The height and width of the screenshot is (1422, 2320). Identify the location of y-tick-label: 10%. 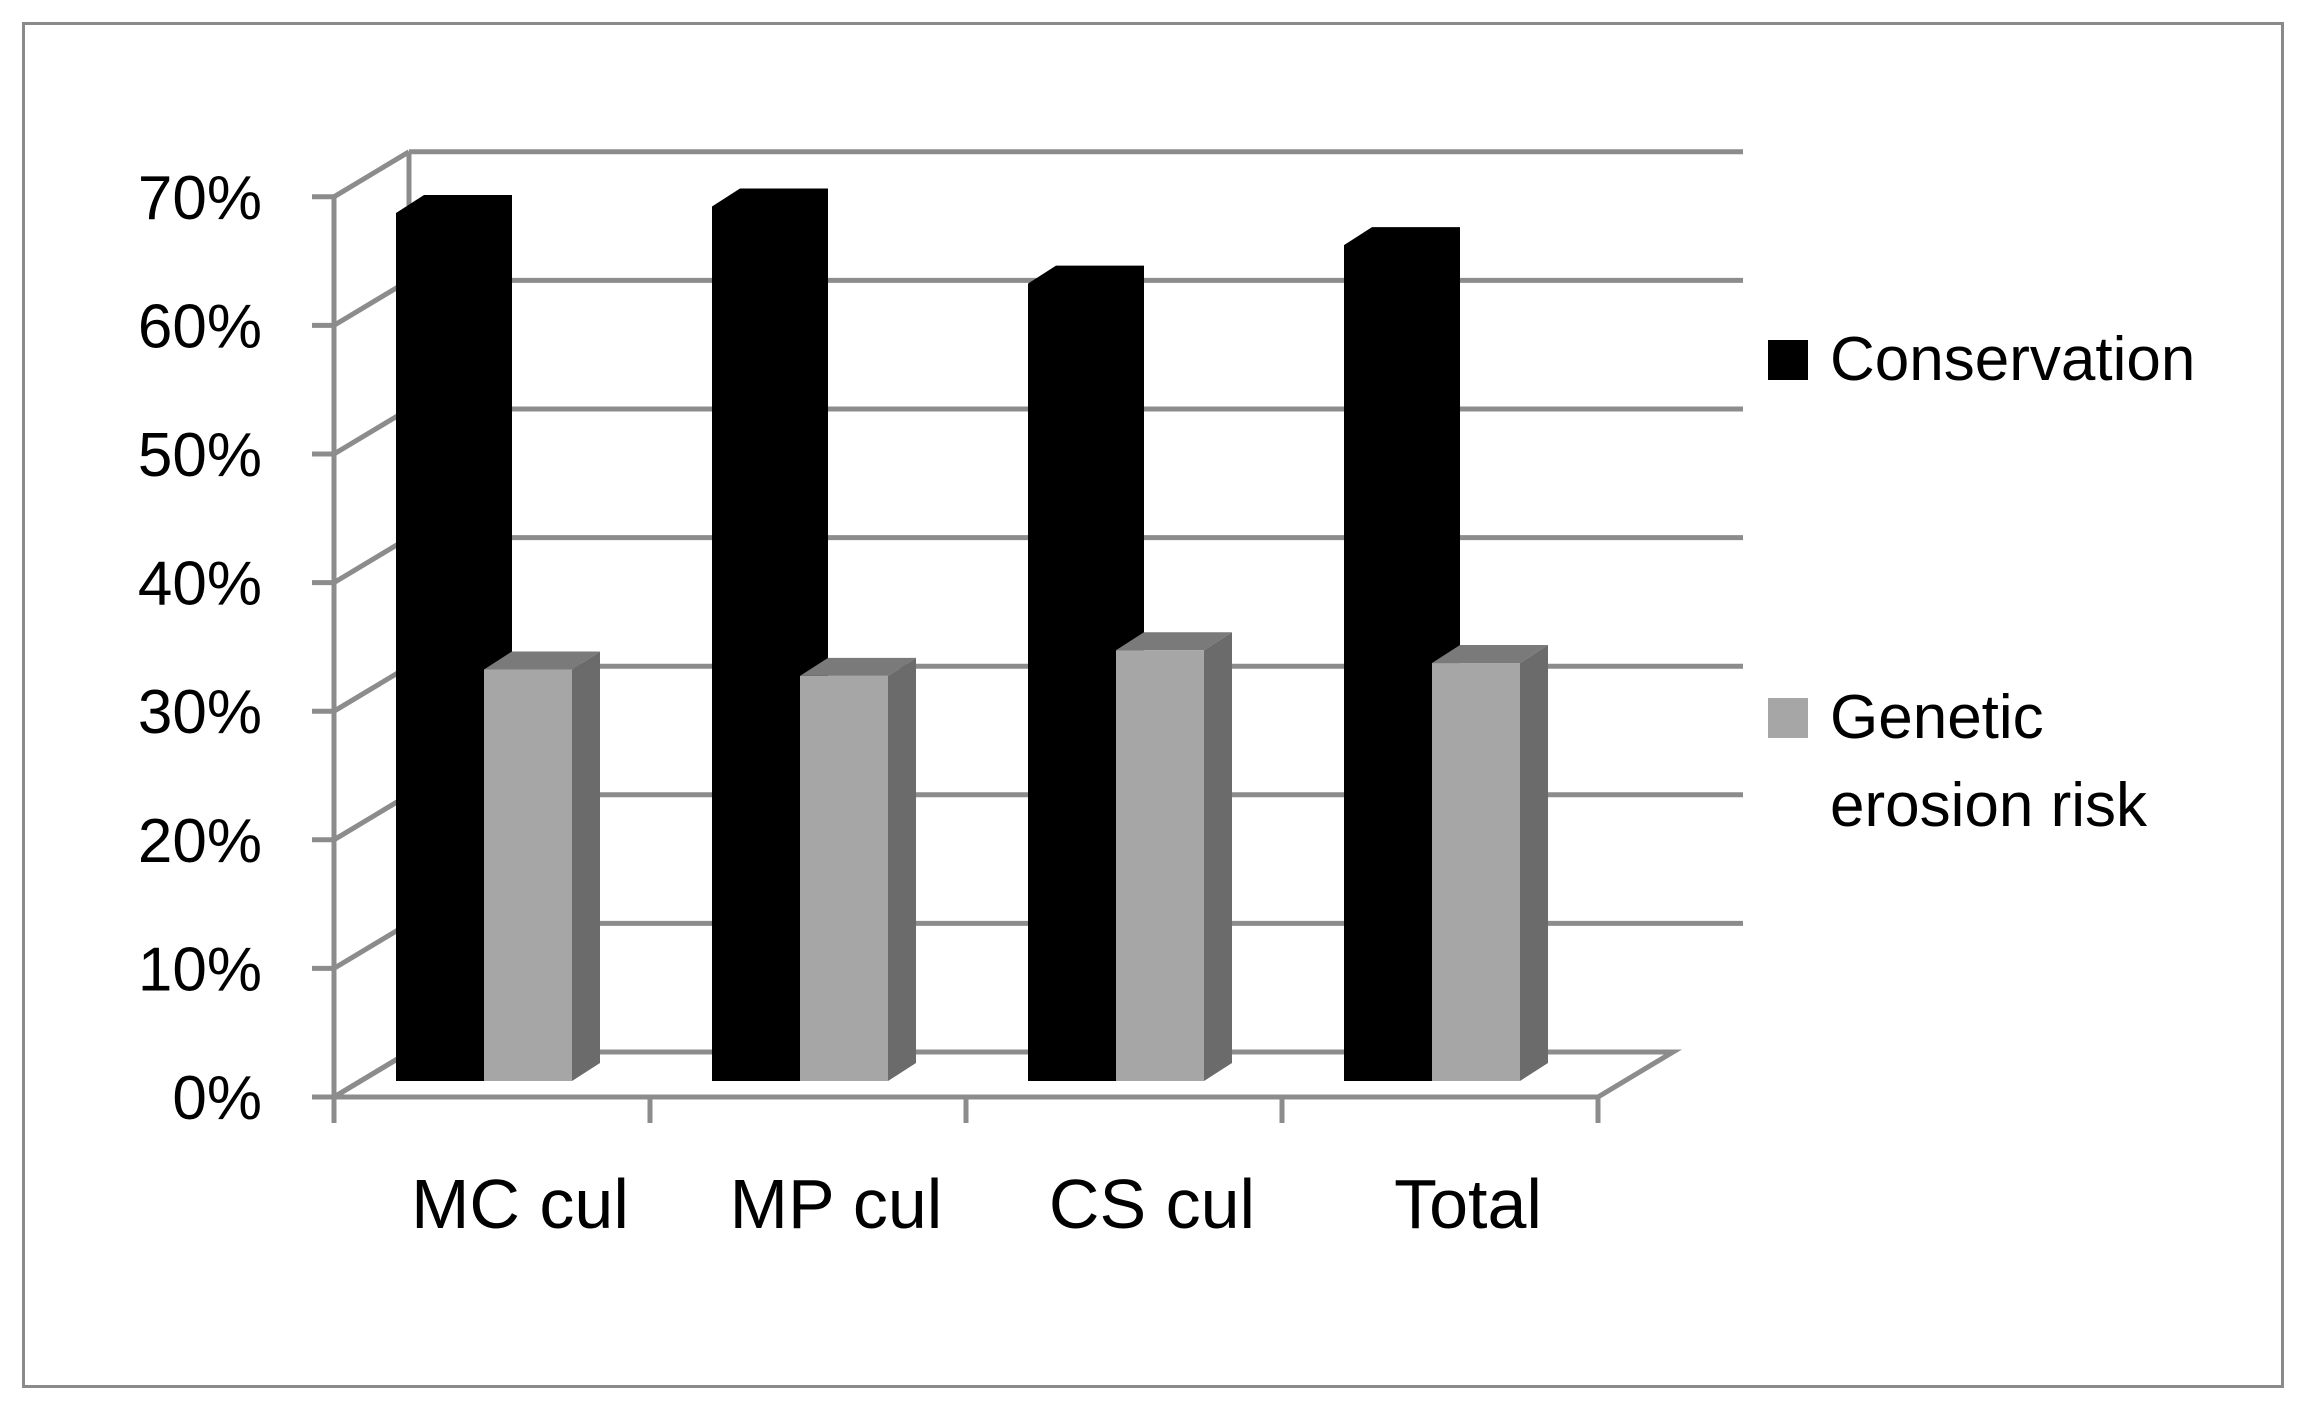
(200, 969).